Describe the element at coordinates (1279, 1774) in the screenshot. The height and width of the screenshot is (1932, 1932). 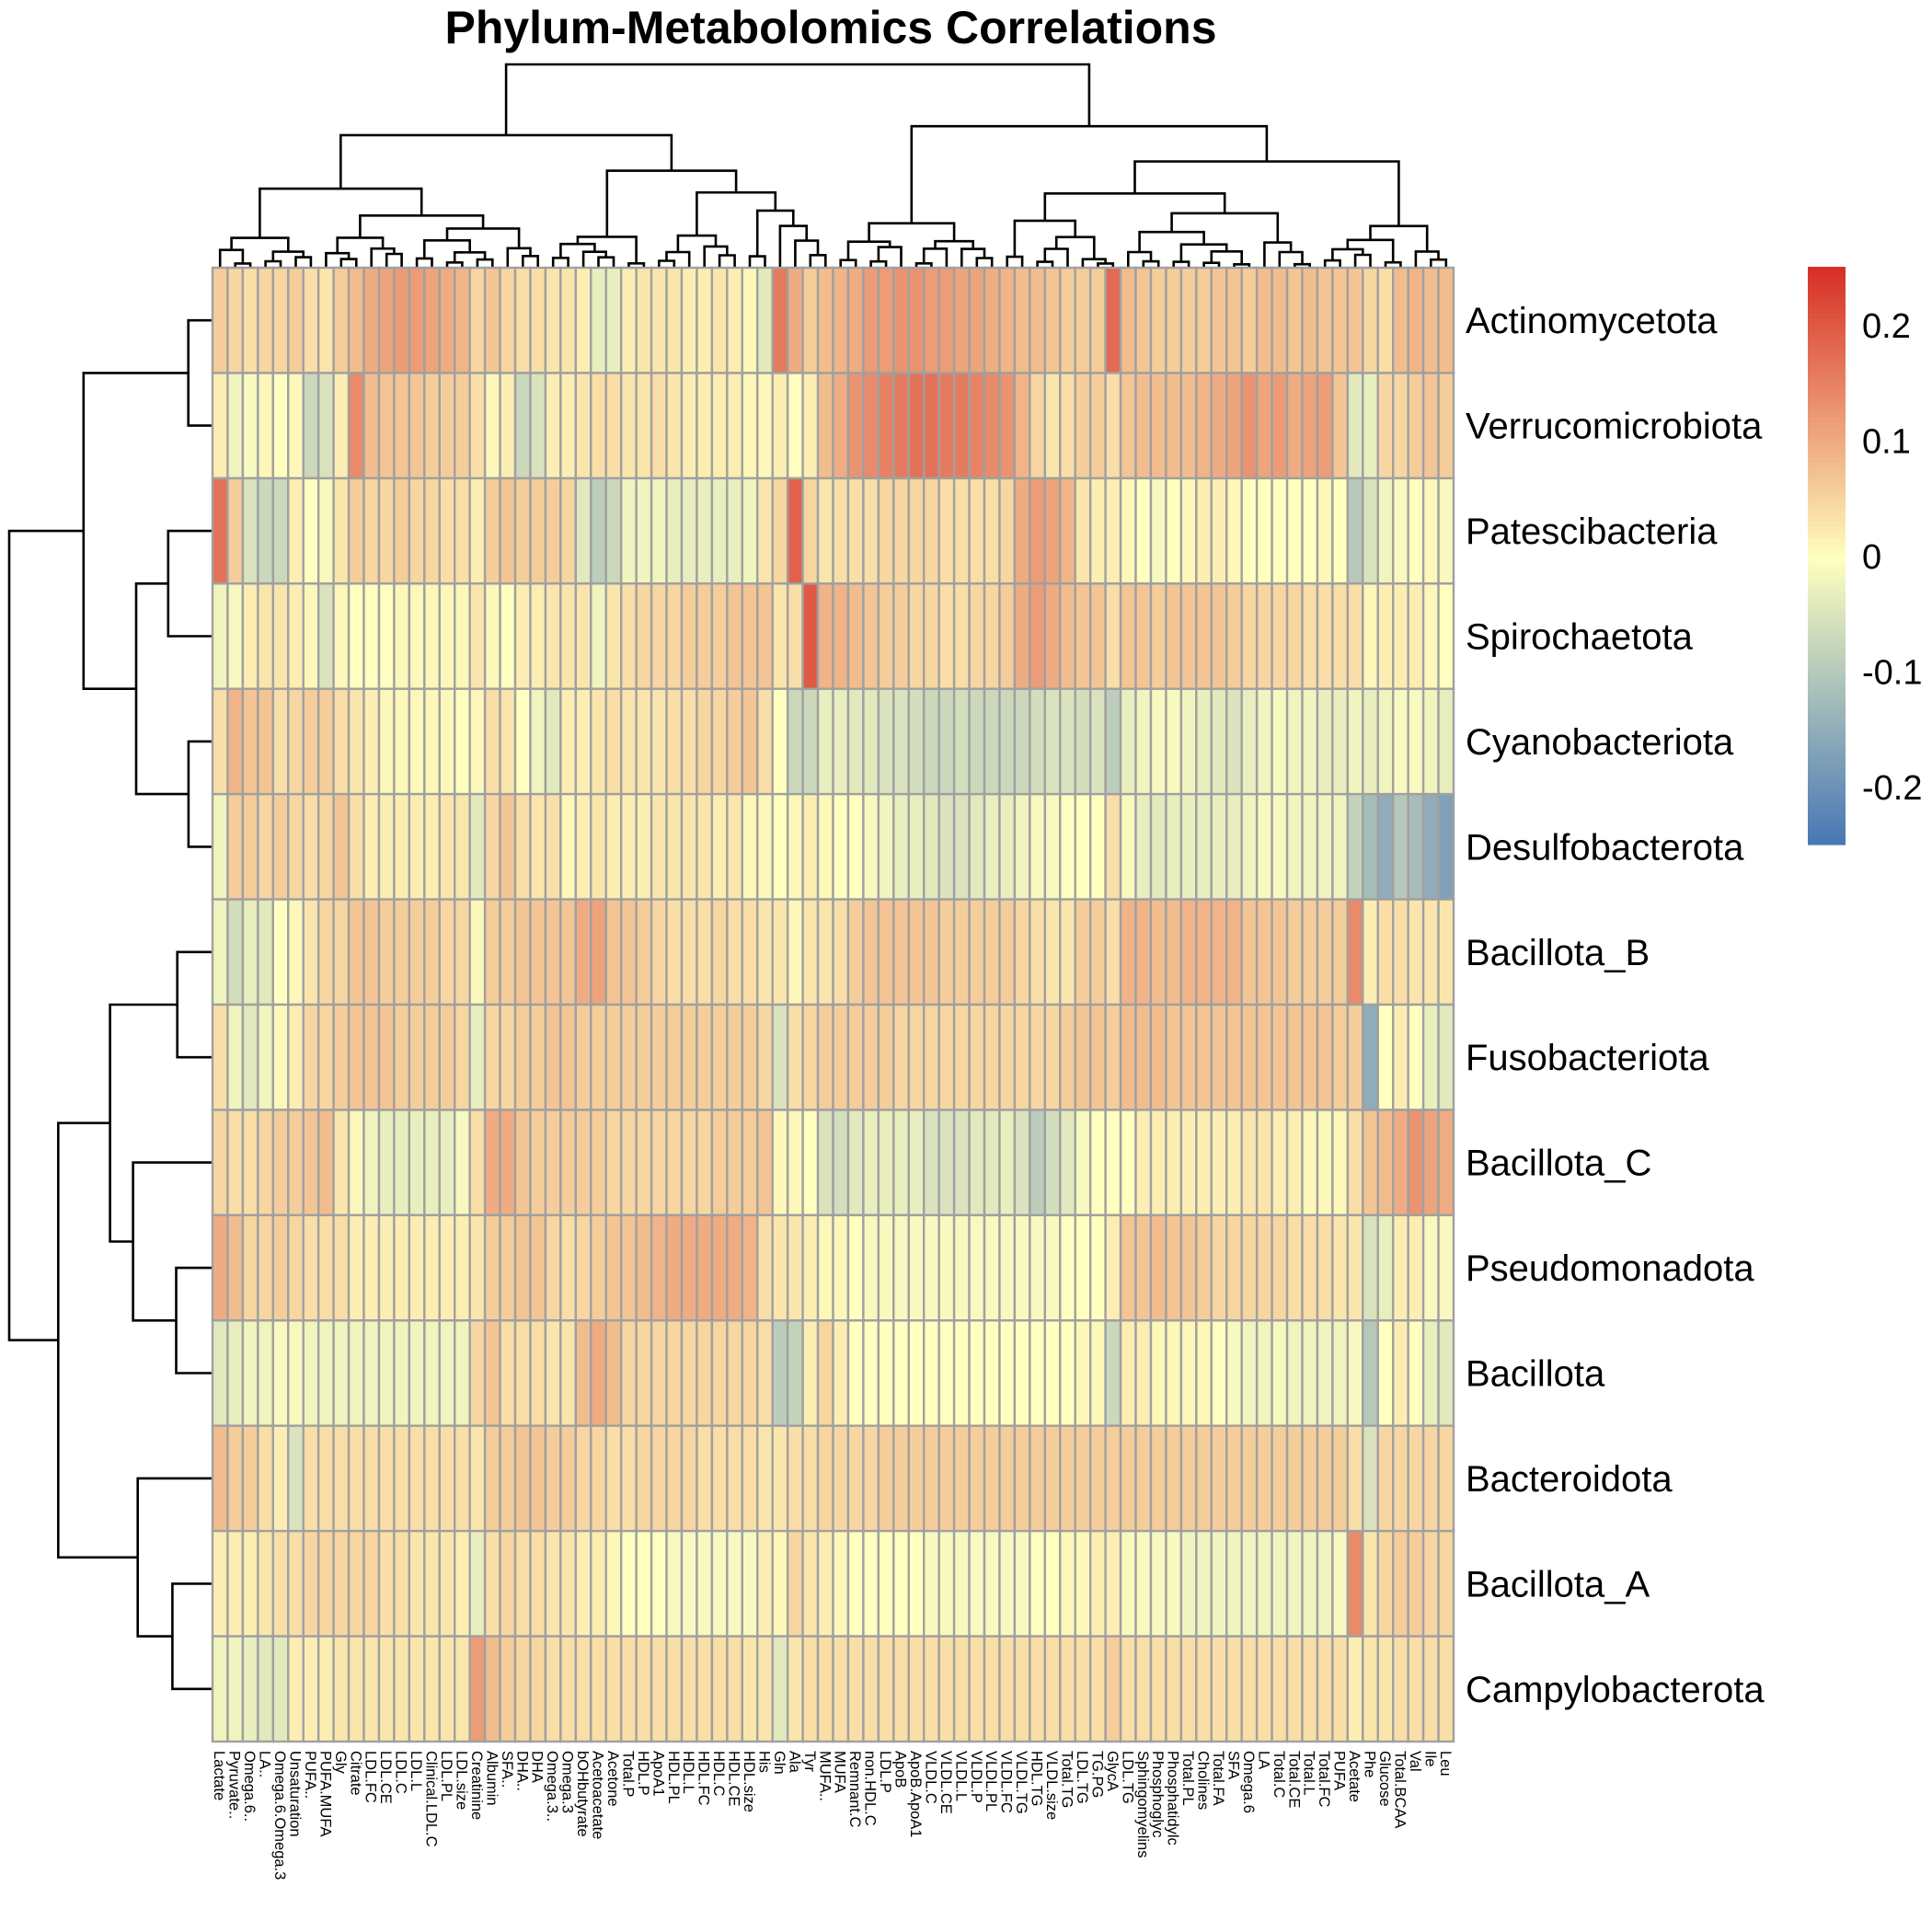
I see `column-label: Total.C` at that location.